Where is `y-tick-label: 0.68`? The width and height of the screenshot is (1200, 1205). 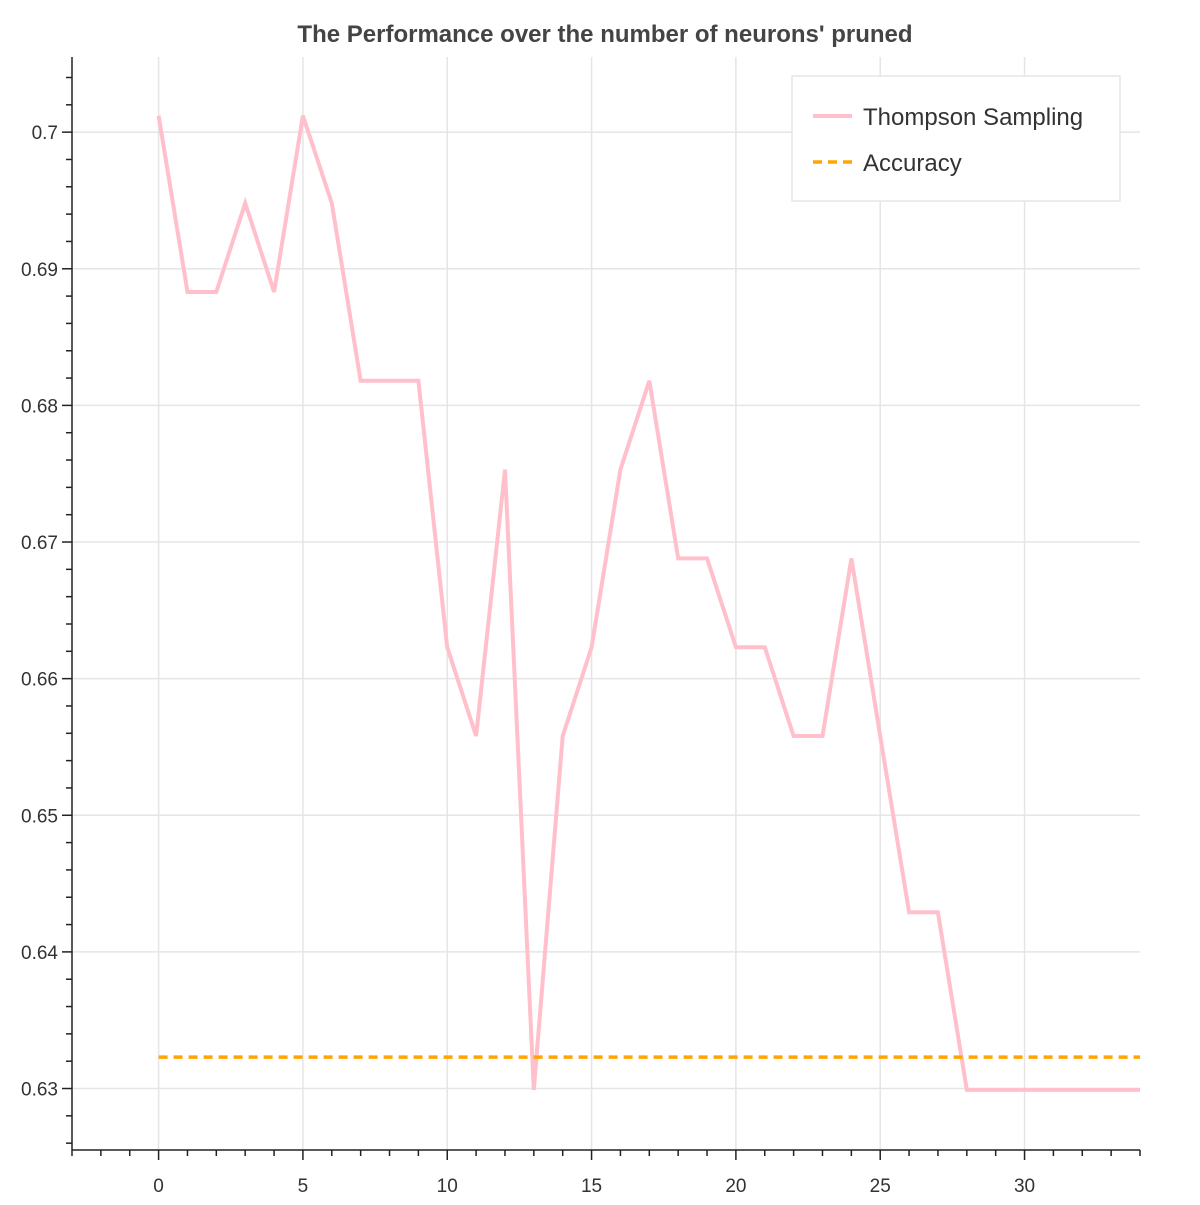 y-tick-label: 0.68 is located at coordinates (39, 406).